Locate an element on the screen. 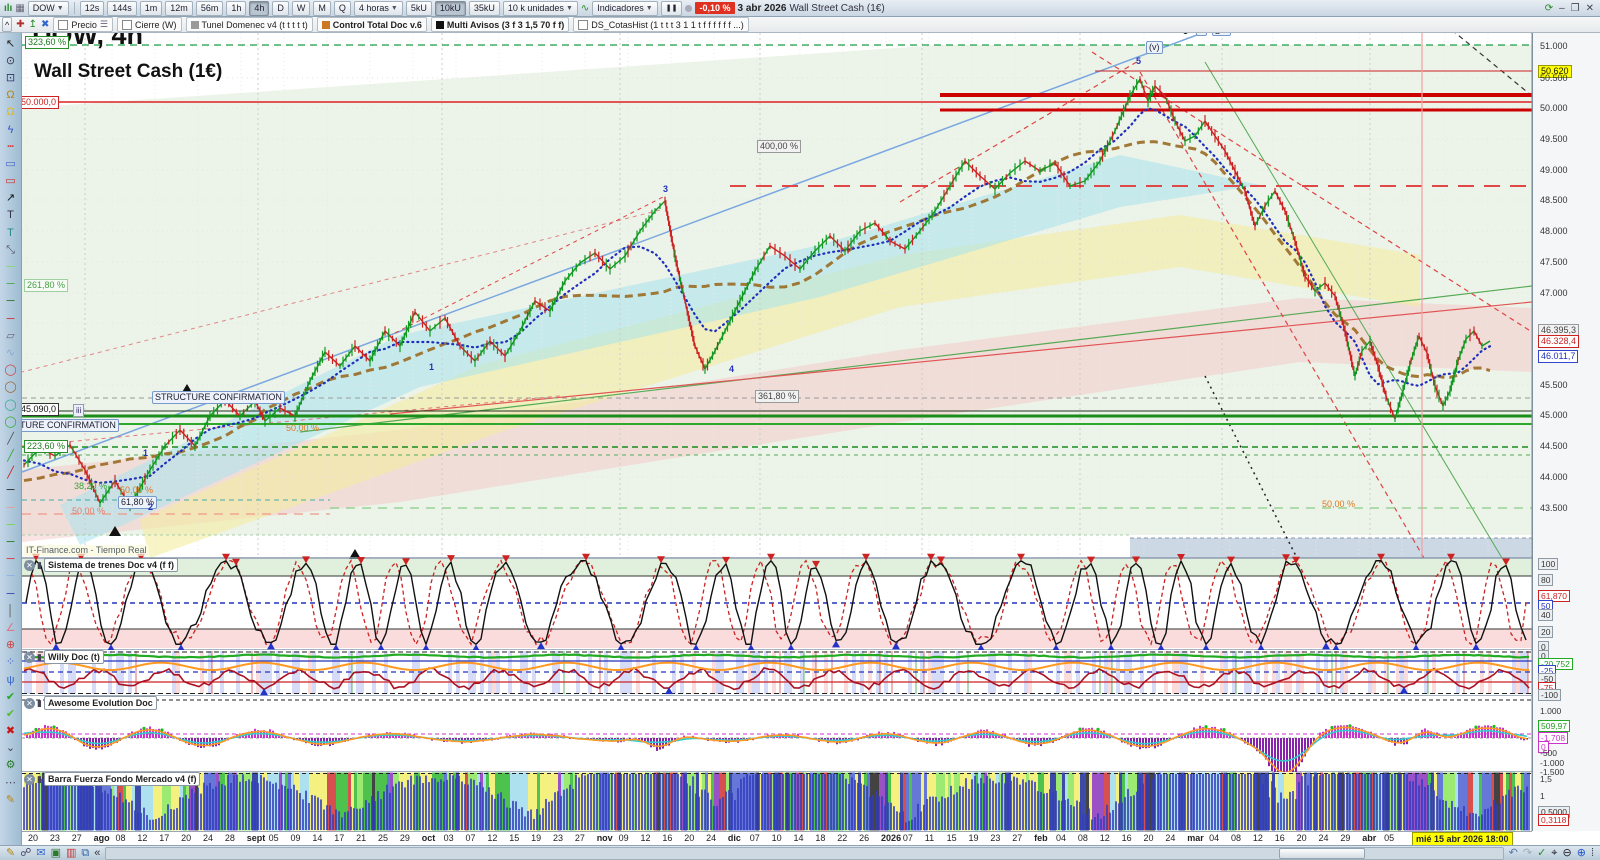  callout-tool: T is located at coordinates (10, 232).